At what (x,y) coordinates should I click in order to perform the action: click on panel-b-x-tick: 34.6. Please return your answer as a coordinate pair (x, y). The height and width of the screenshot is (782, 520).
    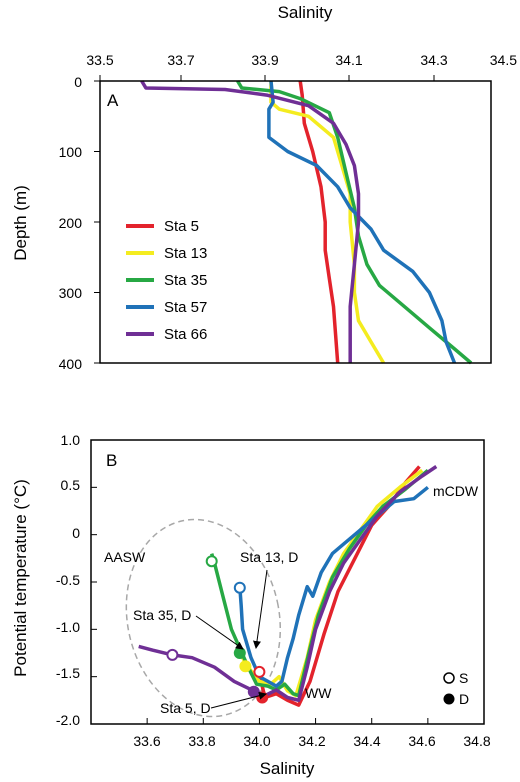
    Looking at the image, I should click on (421, 741).